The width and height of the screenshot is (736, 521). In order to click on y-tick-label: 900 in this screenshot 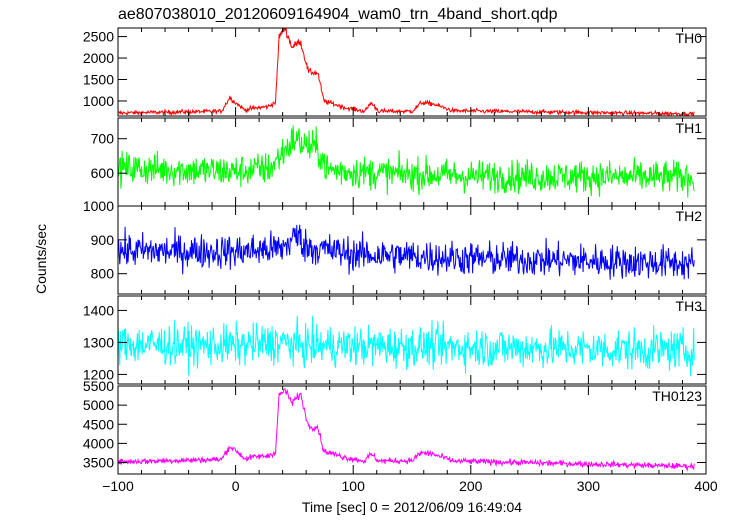, I will do `click(103, 240)`.